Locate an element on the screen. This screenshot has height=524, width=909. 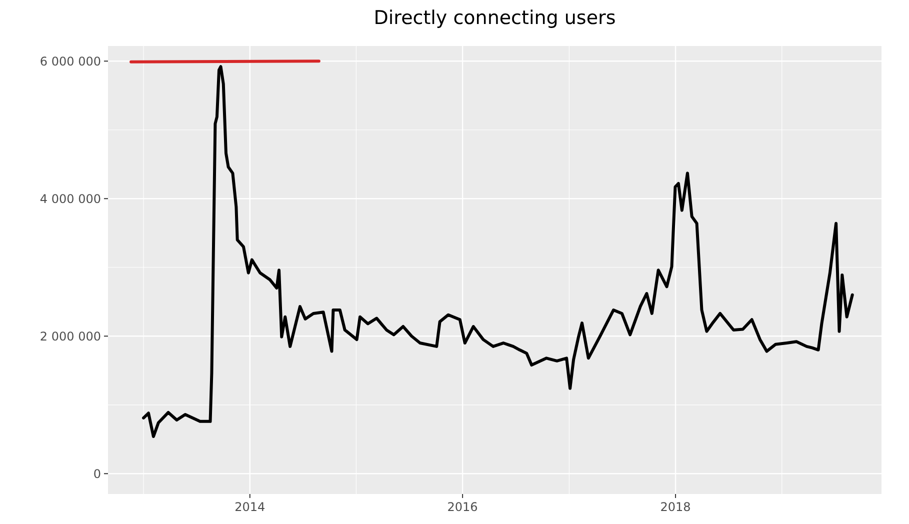
x-tick-label: 2018 is located at coordinates (675, 507).